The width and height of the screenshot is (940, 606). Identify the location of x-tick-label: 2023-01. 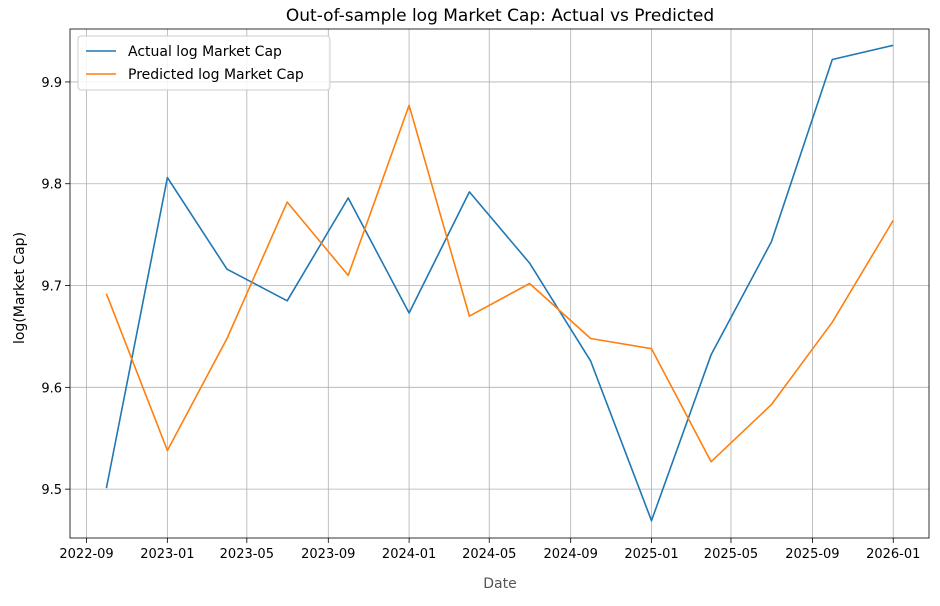
(167, 554).